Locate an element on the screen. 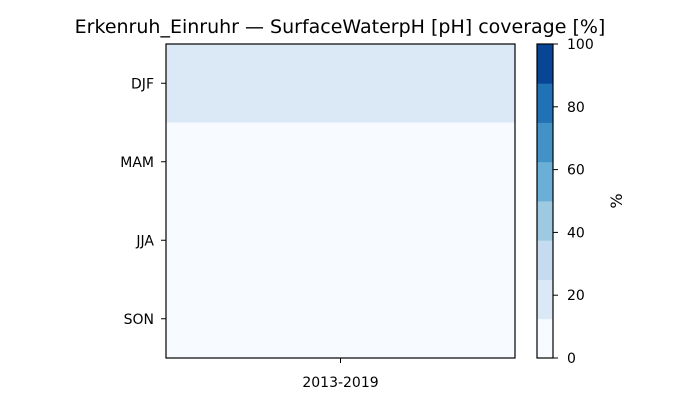 This screenshot has width=681, height=411. y-tick-label-mam: MAM is located at coordinates (137, 163).